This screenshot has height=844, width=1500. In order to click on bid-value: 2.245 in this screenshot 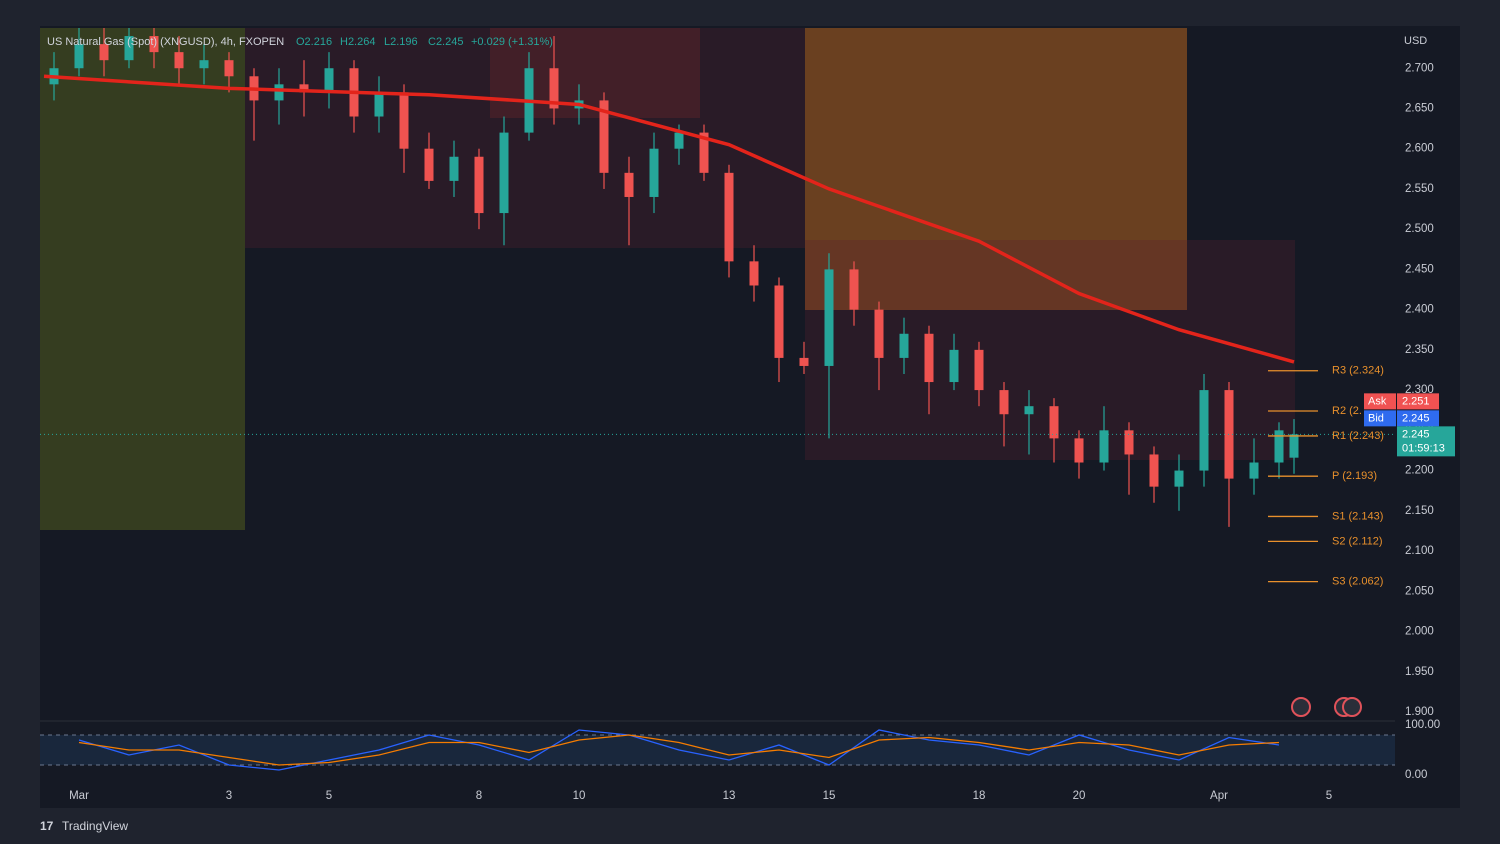, I will do `click(1416, 418)`.